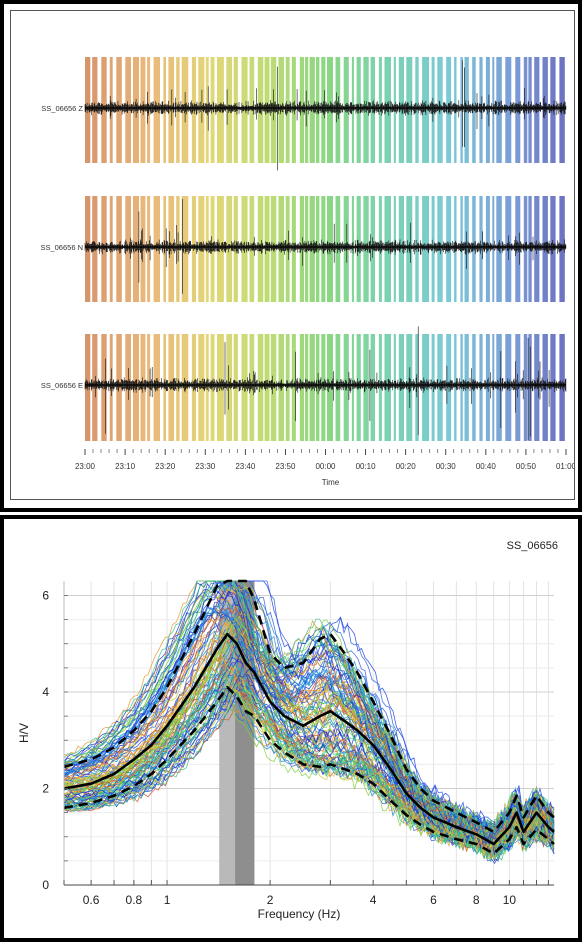 The width and height of the screenshot is (582, 942). I want to click on x-tick-label: 23:30, so click(205, 466).